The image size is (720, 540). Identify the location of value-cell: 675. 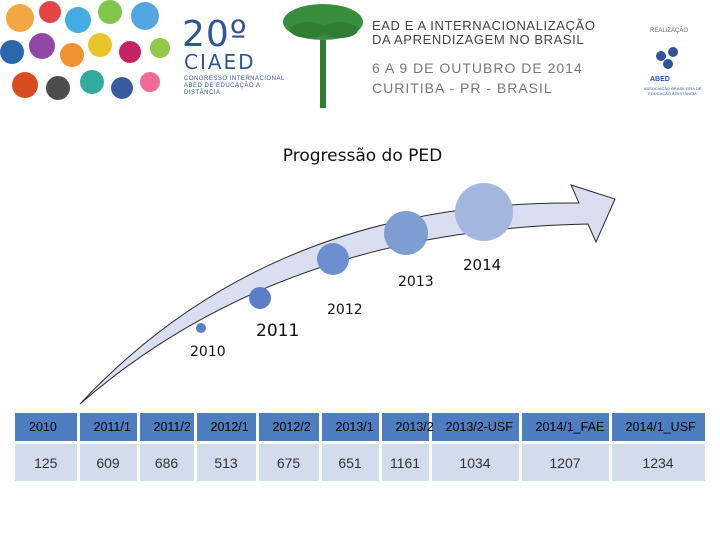
(289, 463).